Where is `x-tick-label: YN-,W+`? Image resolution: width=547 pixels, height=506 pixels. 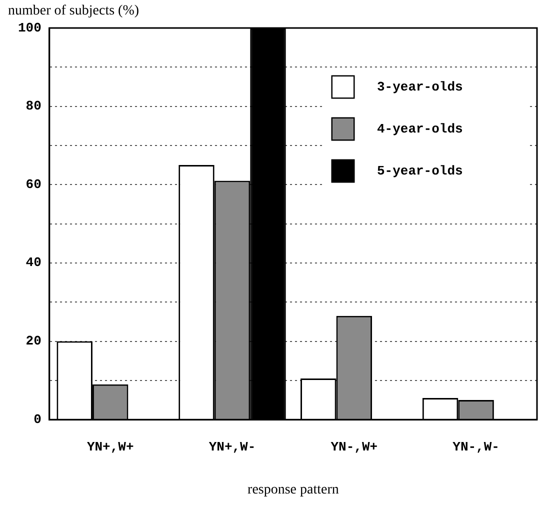 x-tick-label: YN-,W+ is located at coordinates (354, 447).